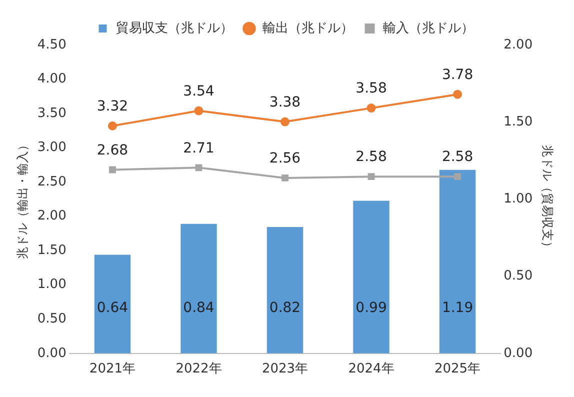  I want to click on data-label: 2.56, so click(285, 158).